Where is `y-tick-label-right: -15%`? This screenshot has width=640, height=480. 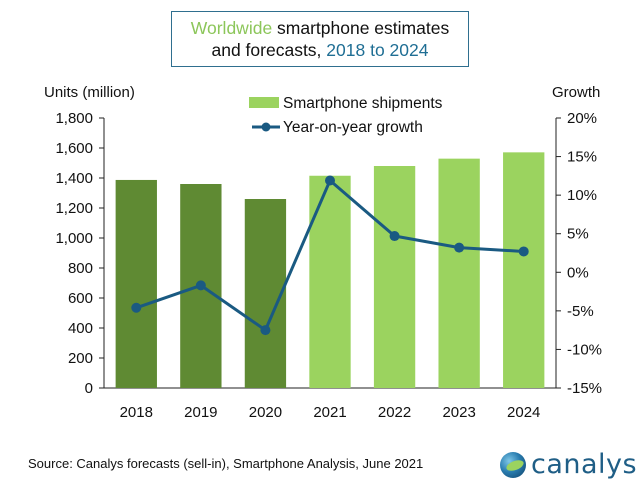
y-tick-label-right: -15% is located at coordinates (584, 388).